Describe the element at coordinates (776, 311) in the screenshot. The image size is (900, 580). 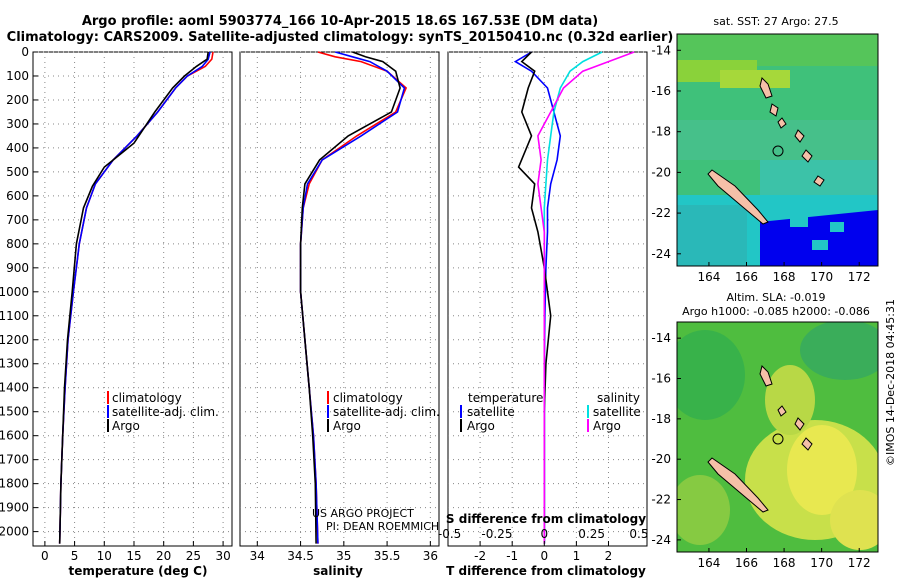
I see `sla-map-title-line2: Argo h1000: -0.085 h2000: -0.086` at that location.